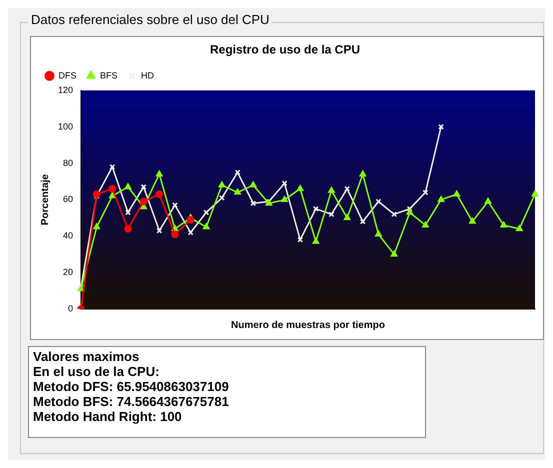 Image resolution: width=553 pixels, height=468 pixels. Describe the element at coordinates (108, 416) in the screenshot. I see `text: Metodo Hand Right: 100` at that location.